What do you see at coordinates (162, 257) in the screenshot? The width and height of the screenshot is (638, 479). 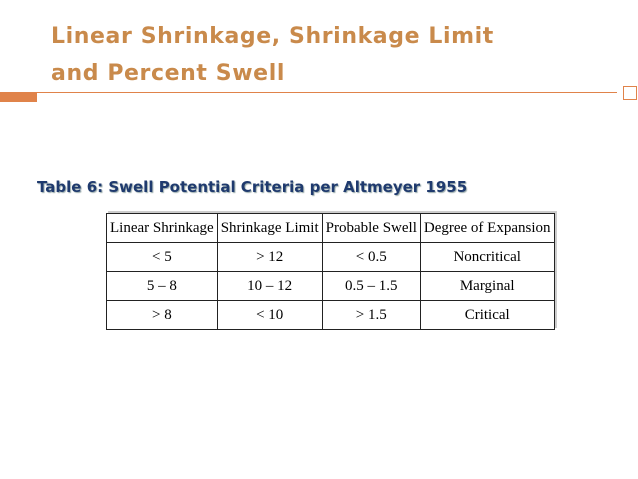 I see `table-cell: < 5` at bounding box center [162, 257].